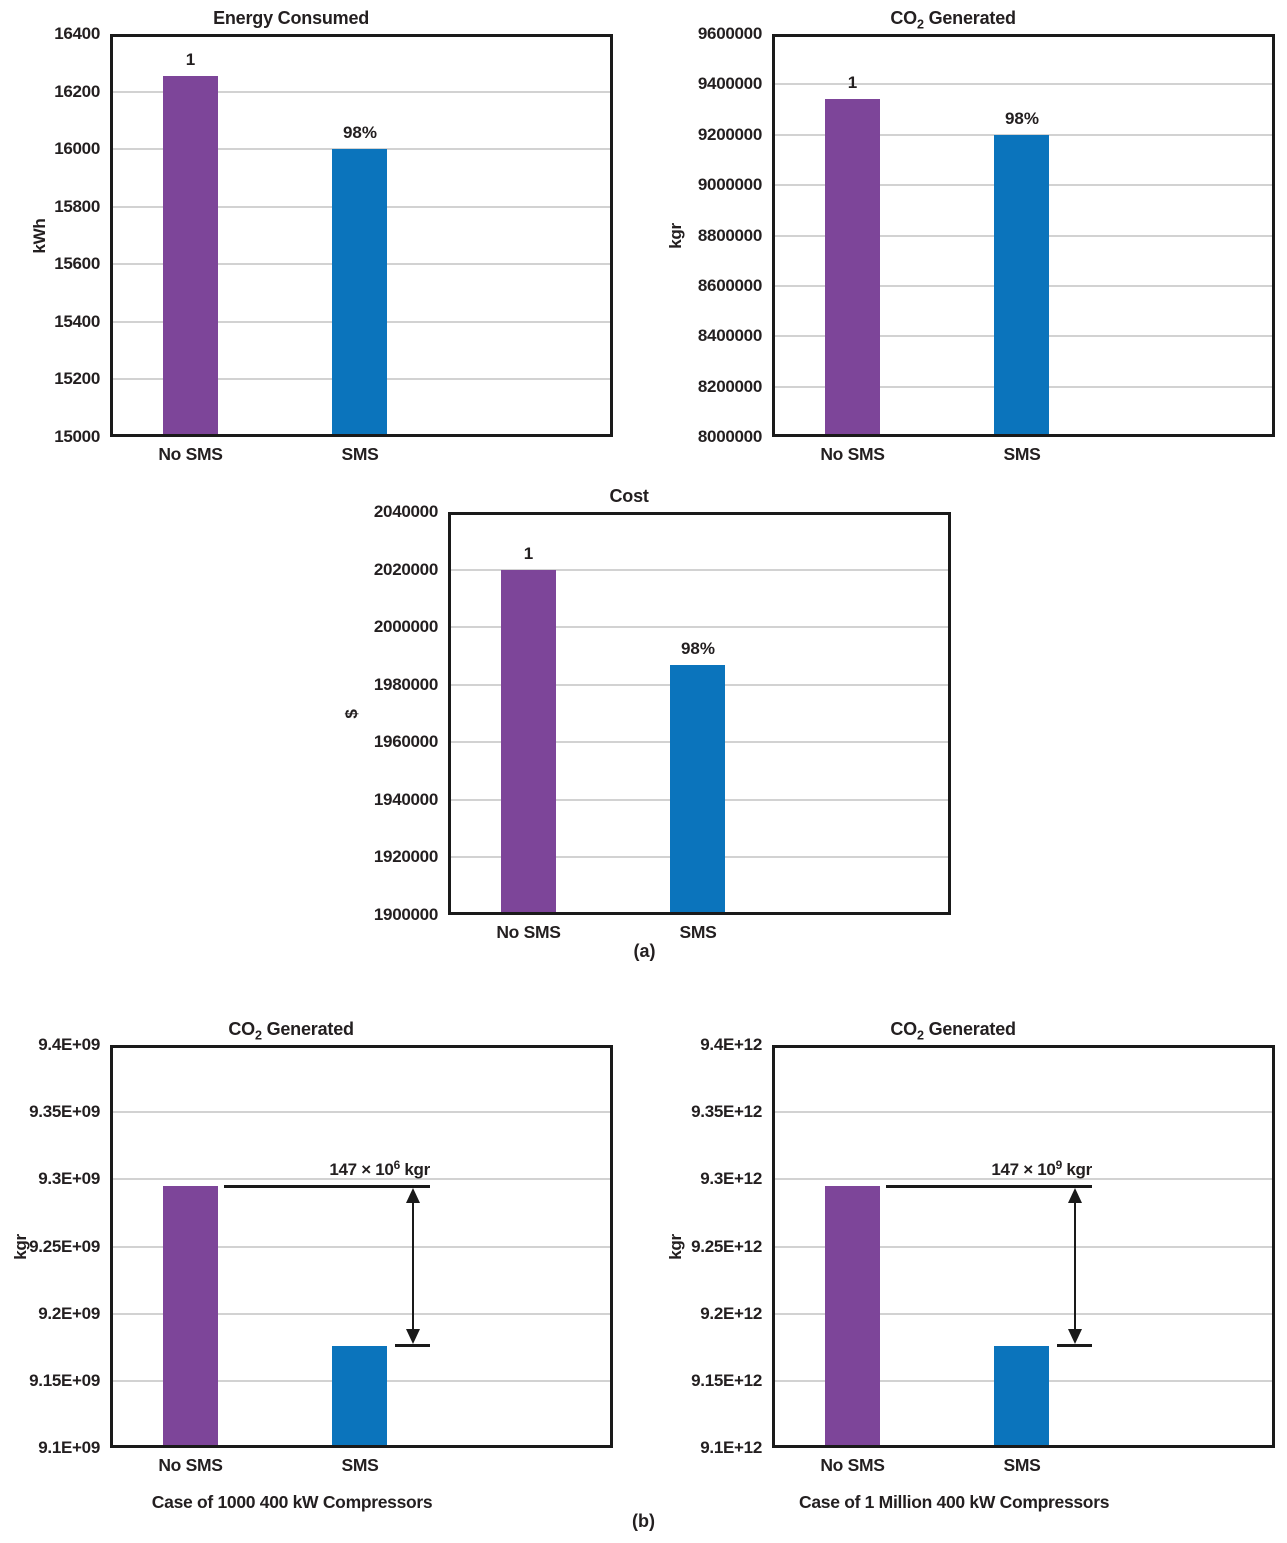 The height and width of the screenshot is (1543, 1287). Describe the element at coordinates (405, 799) in the screenshot. I see `y-tick-label: 1940000` at that location.